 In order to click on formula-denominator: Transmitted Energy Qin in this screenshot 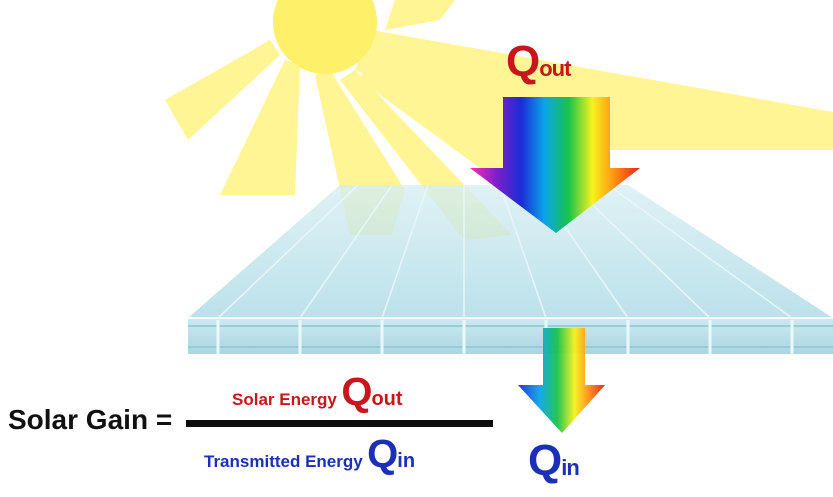, I will do `click(309, 454)`.